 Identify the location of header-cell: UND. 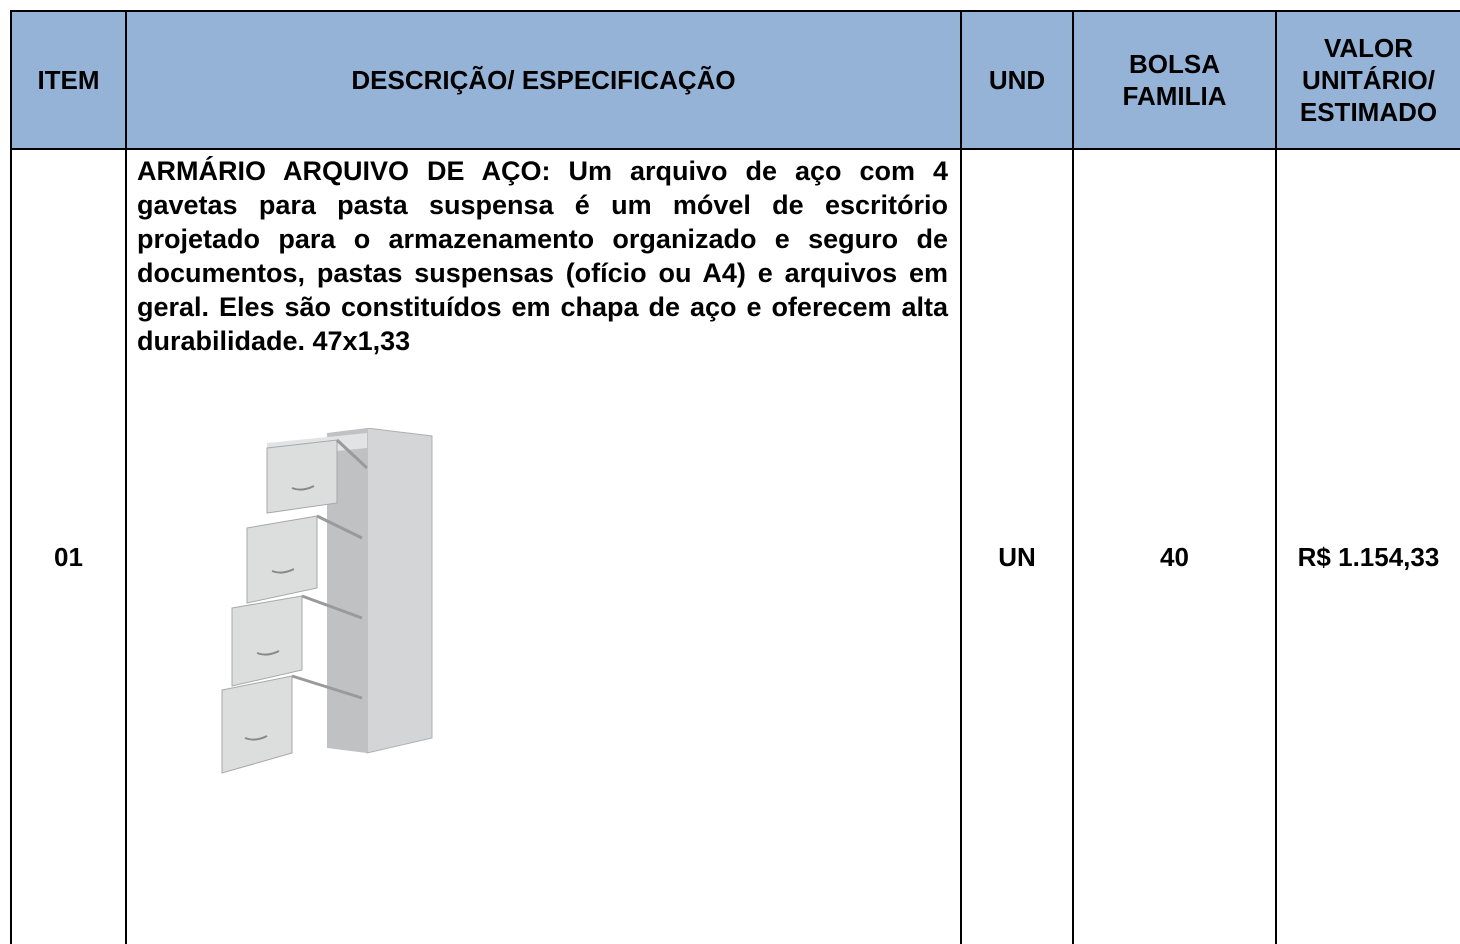
(1017, 80).